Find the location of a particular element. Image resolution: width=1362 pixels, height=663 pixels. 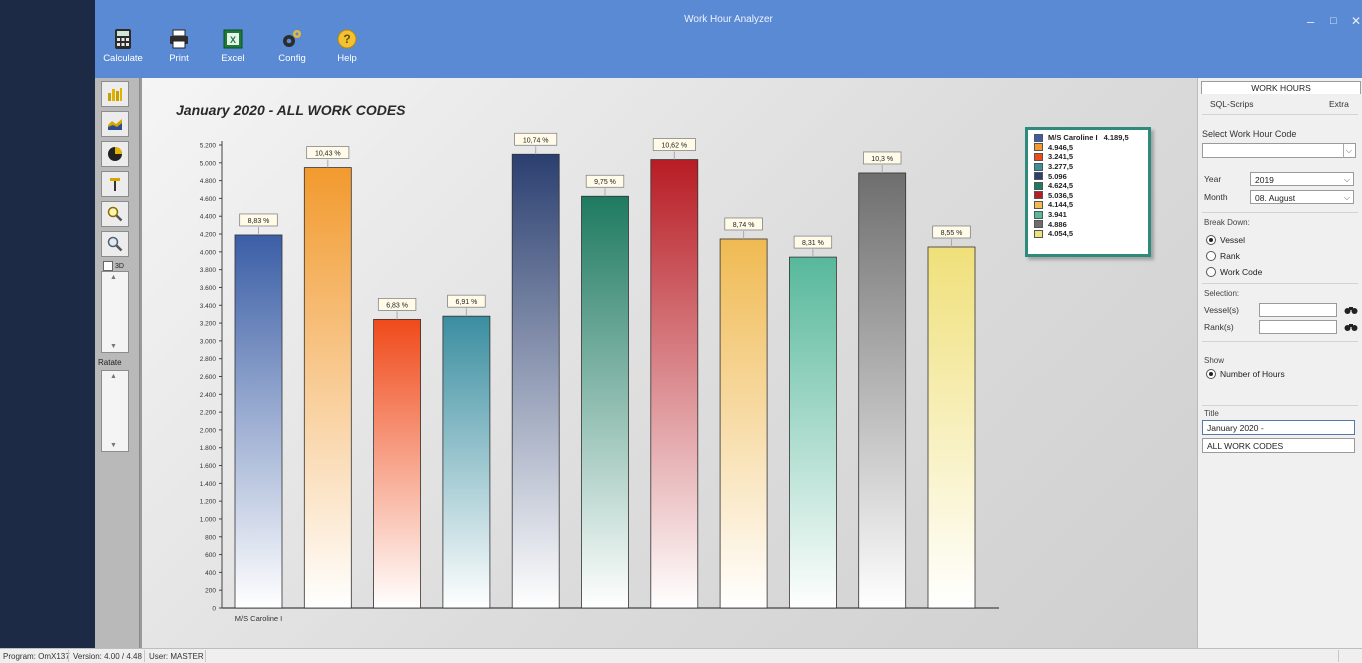

tab-extra: Extra is located at coordinates (1339, 104).